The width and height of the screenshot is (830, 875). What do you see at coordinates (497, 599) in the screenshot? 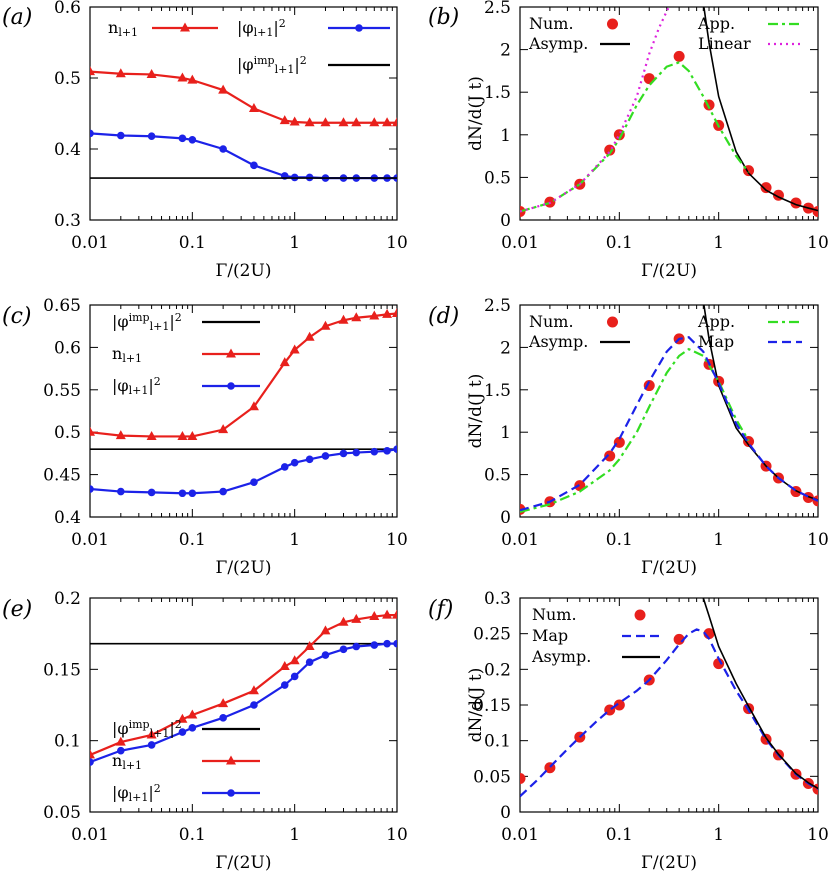
I see `y-tick-label: 0.3` at bounding box center [497, 599].